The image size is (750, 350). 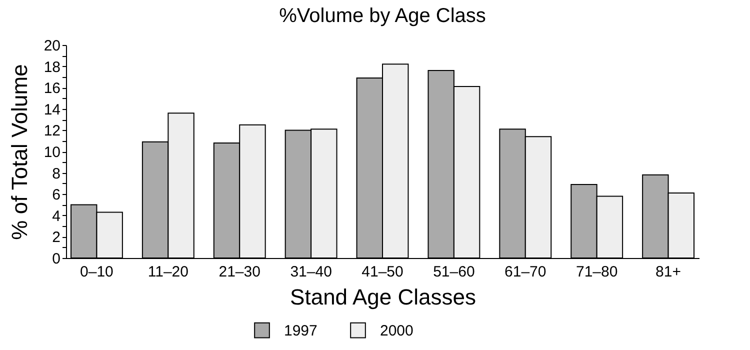 What do you see at coordinates (301, 331) in the screenshot?
I see `legend-label: 1997` at bounding box center [301, 331].